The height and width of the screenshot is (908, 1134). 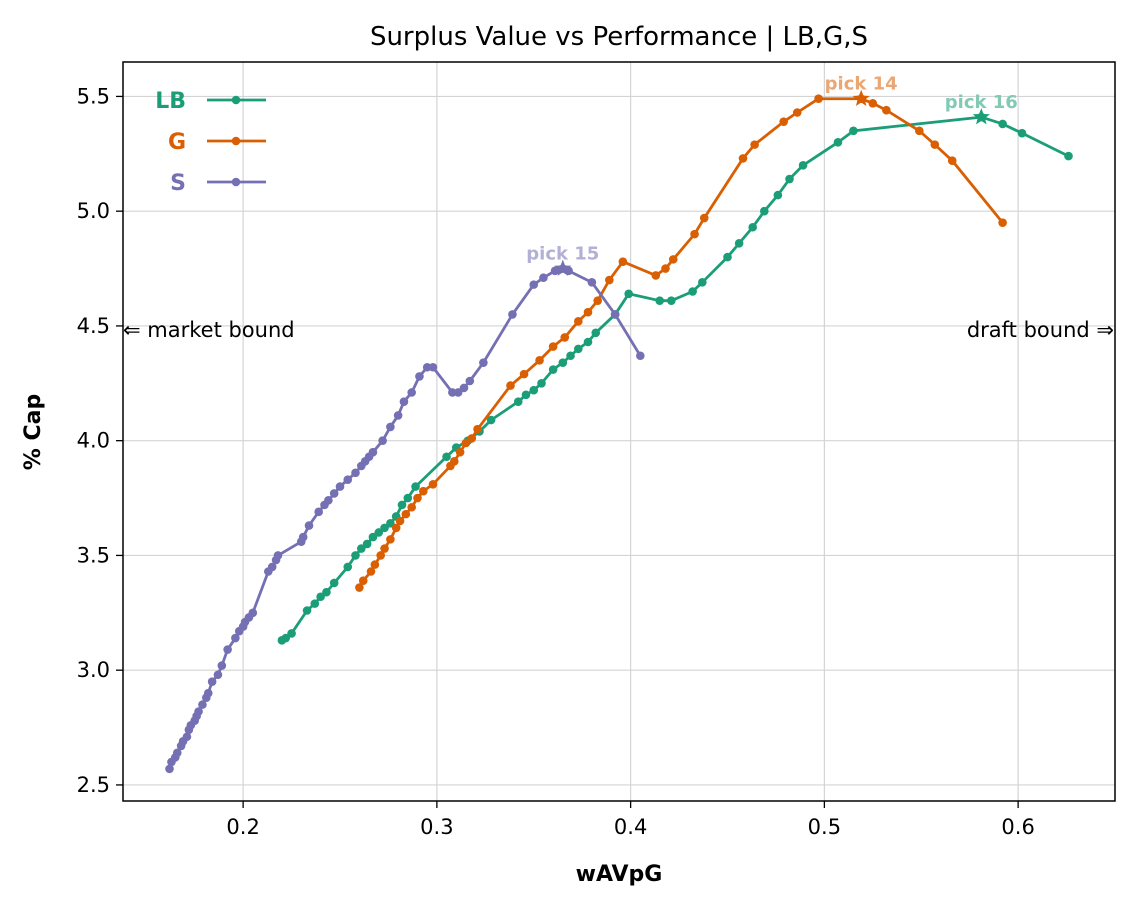 What do you see at coordinates (93, 555) in the screenshot?
I see `y-tick-label: 3.5` at bounding box center [93, 555].